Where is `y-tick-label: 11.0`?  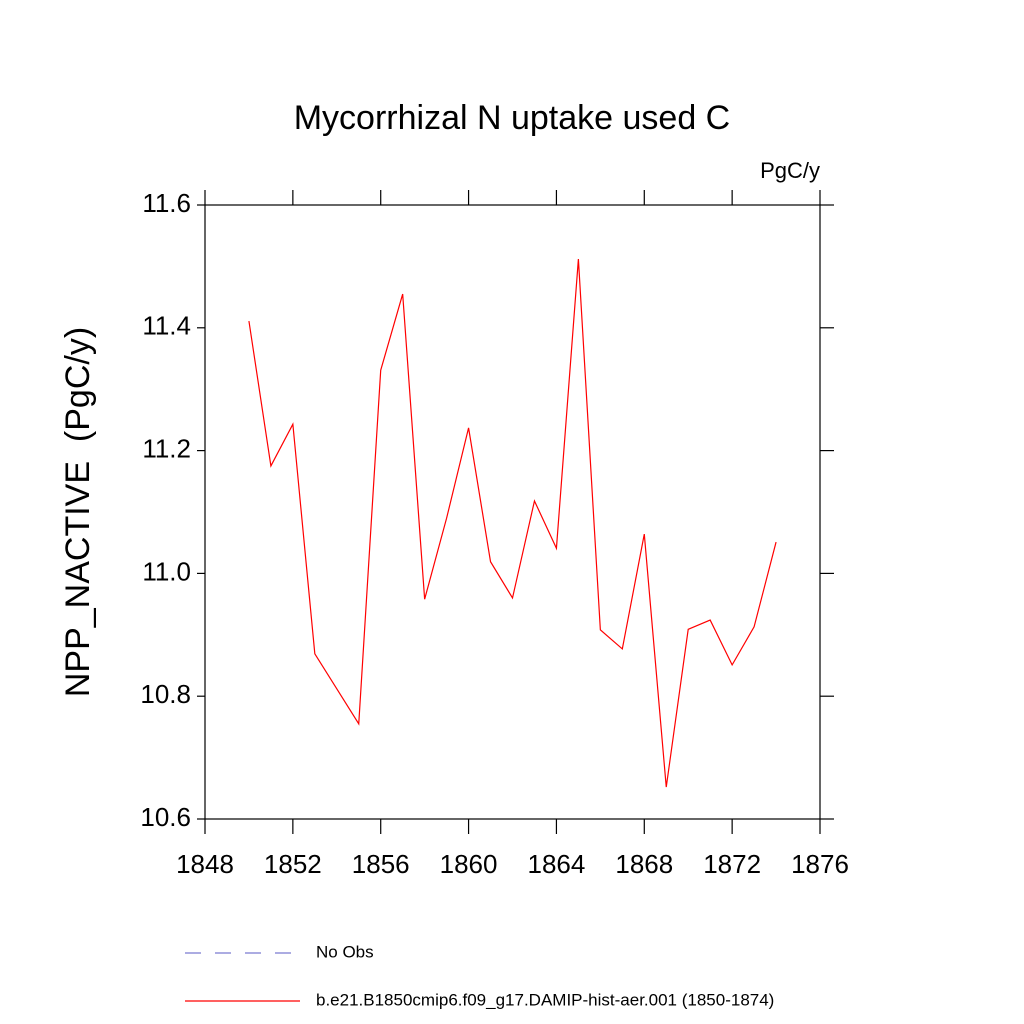
y-tick-label: 11.0 is located at coordinates (166, 571).